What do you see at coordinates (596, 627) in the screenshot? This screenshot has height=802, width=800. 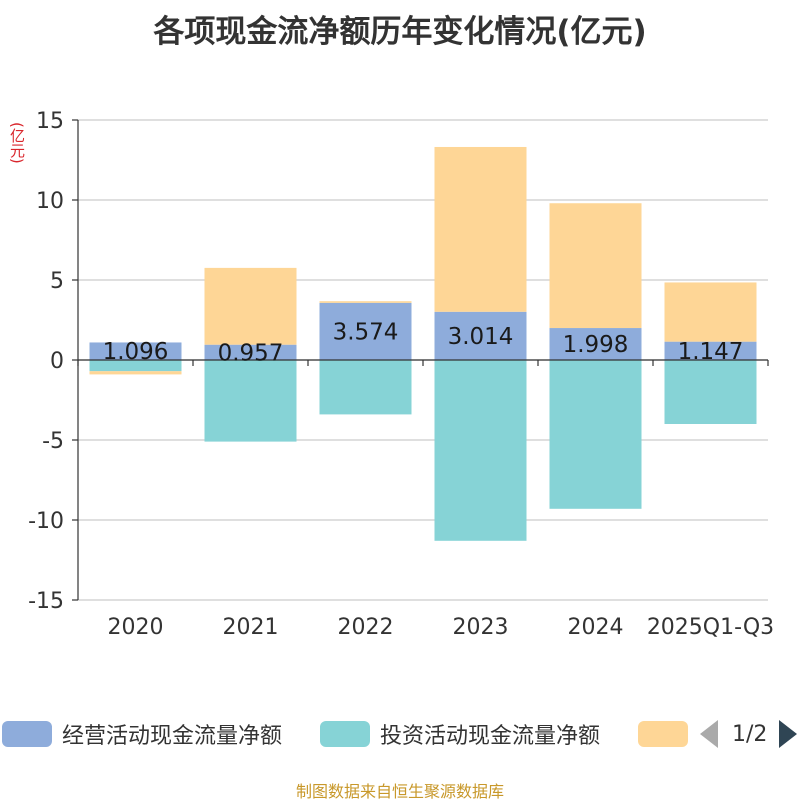 I see `x-tick-label: 2024` at bounding box center [596, 627].